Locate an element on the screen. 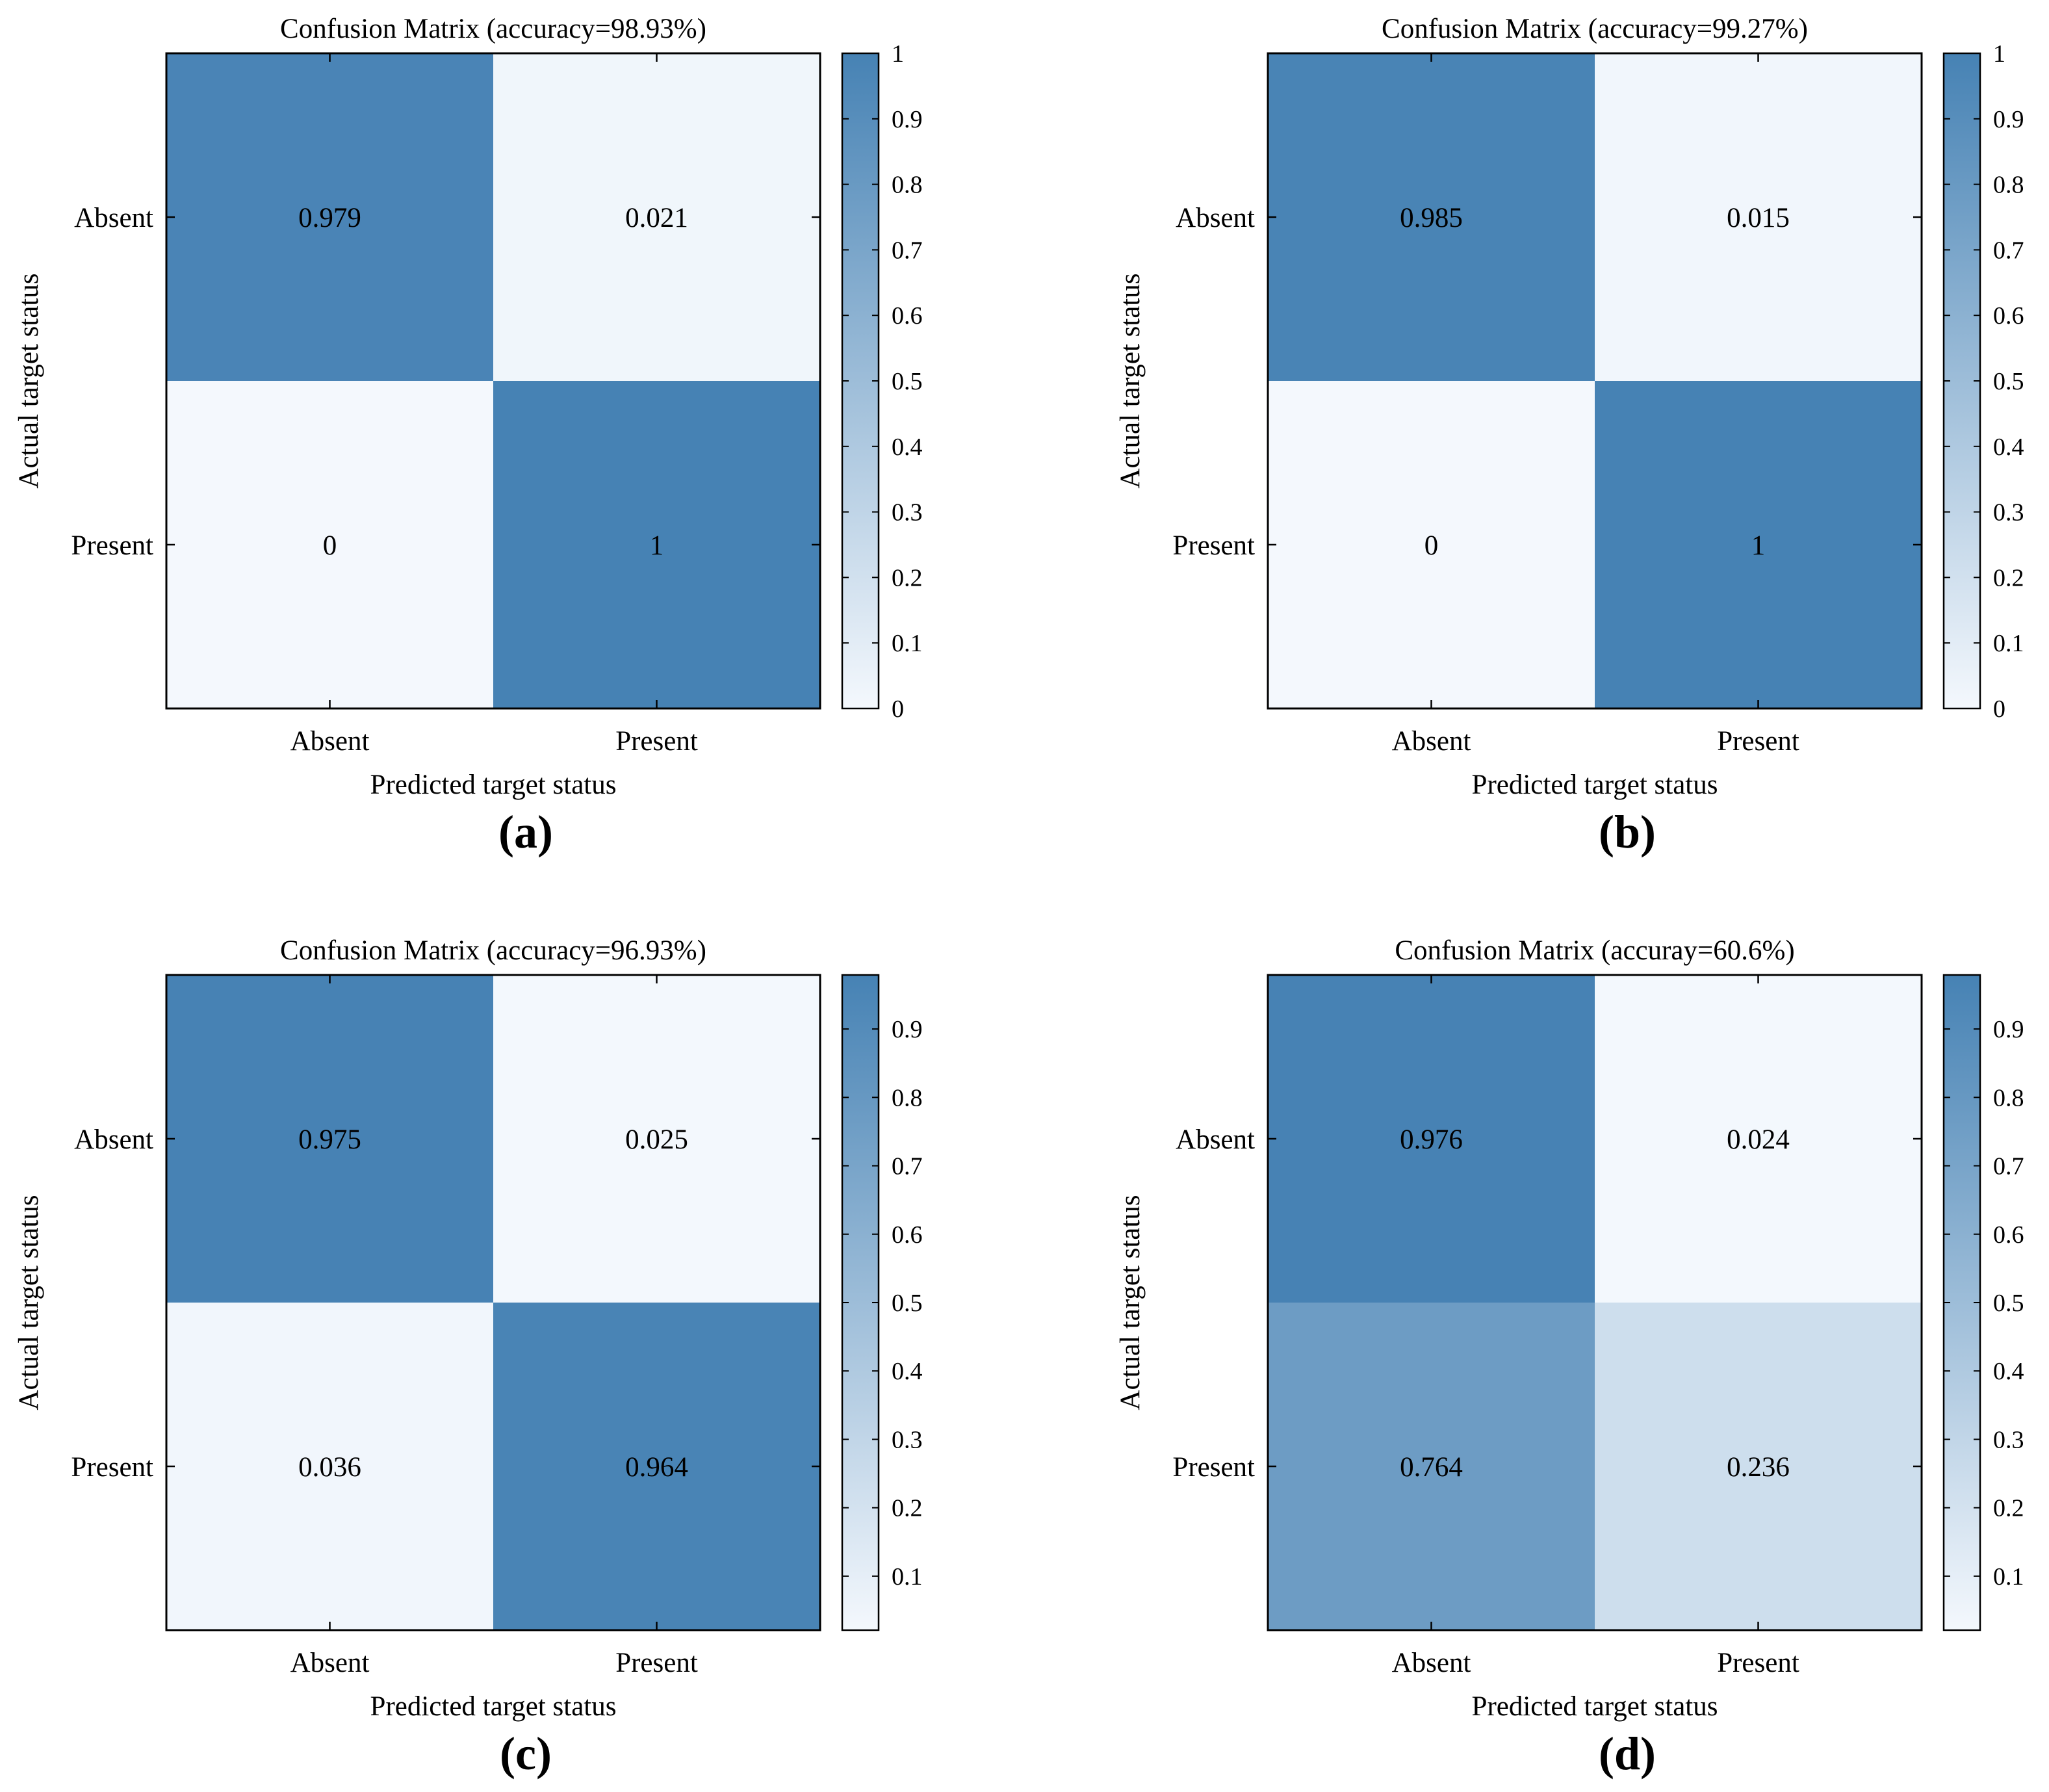  cell-value-label: 0.764 is located at coordinates (1431, 1468).